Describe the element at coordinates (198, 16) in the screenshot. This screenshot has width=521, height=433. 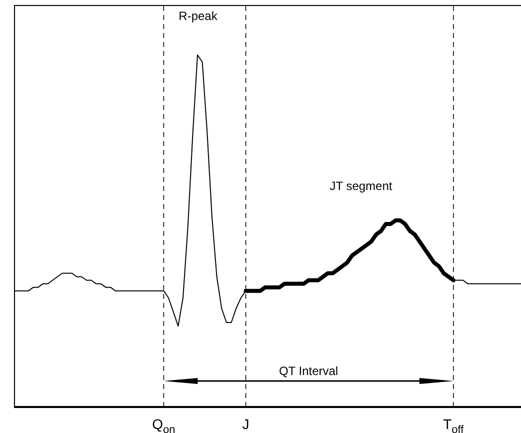
I see `text: R-peak` at that location.